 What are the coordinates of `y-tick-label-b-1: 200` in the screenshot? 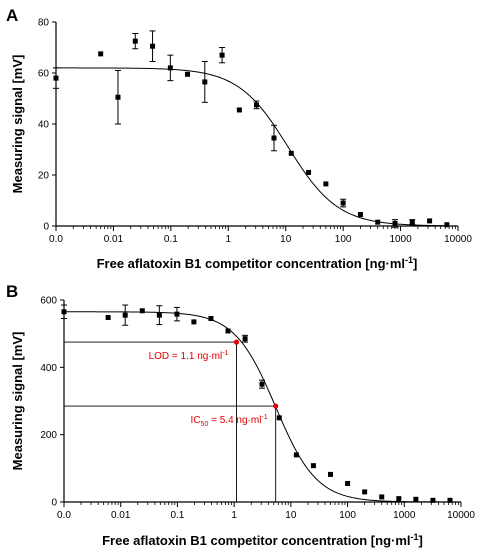 It's located at (48, 435).